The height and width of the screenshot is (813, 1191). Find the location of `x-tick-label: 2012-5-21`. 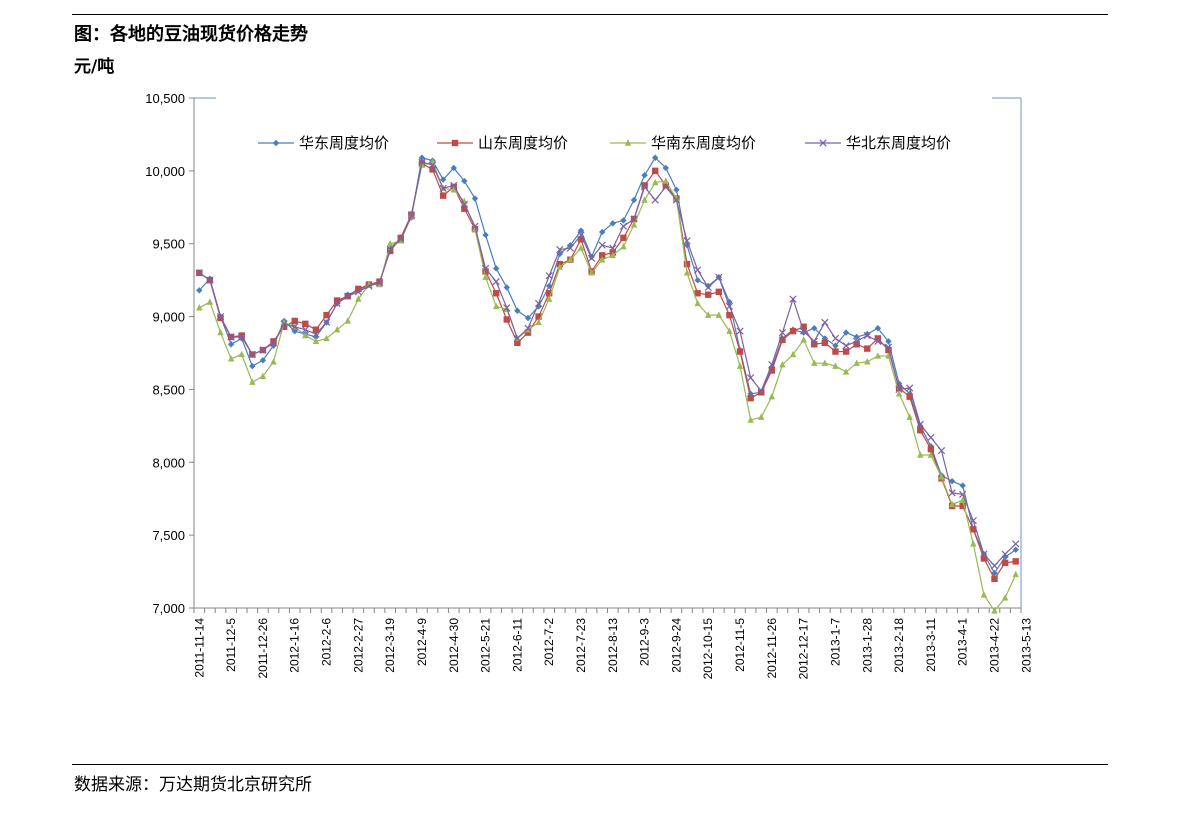

x-tick-label: 2012-5-21 is located at coordinates (486, 645).